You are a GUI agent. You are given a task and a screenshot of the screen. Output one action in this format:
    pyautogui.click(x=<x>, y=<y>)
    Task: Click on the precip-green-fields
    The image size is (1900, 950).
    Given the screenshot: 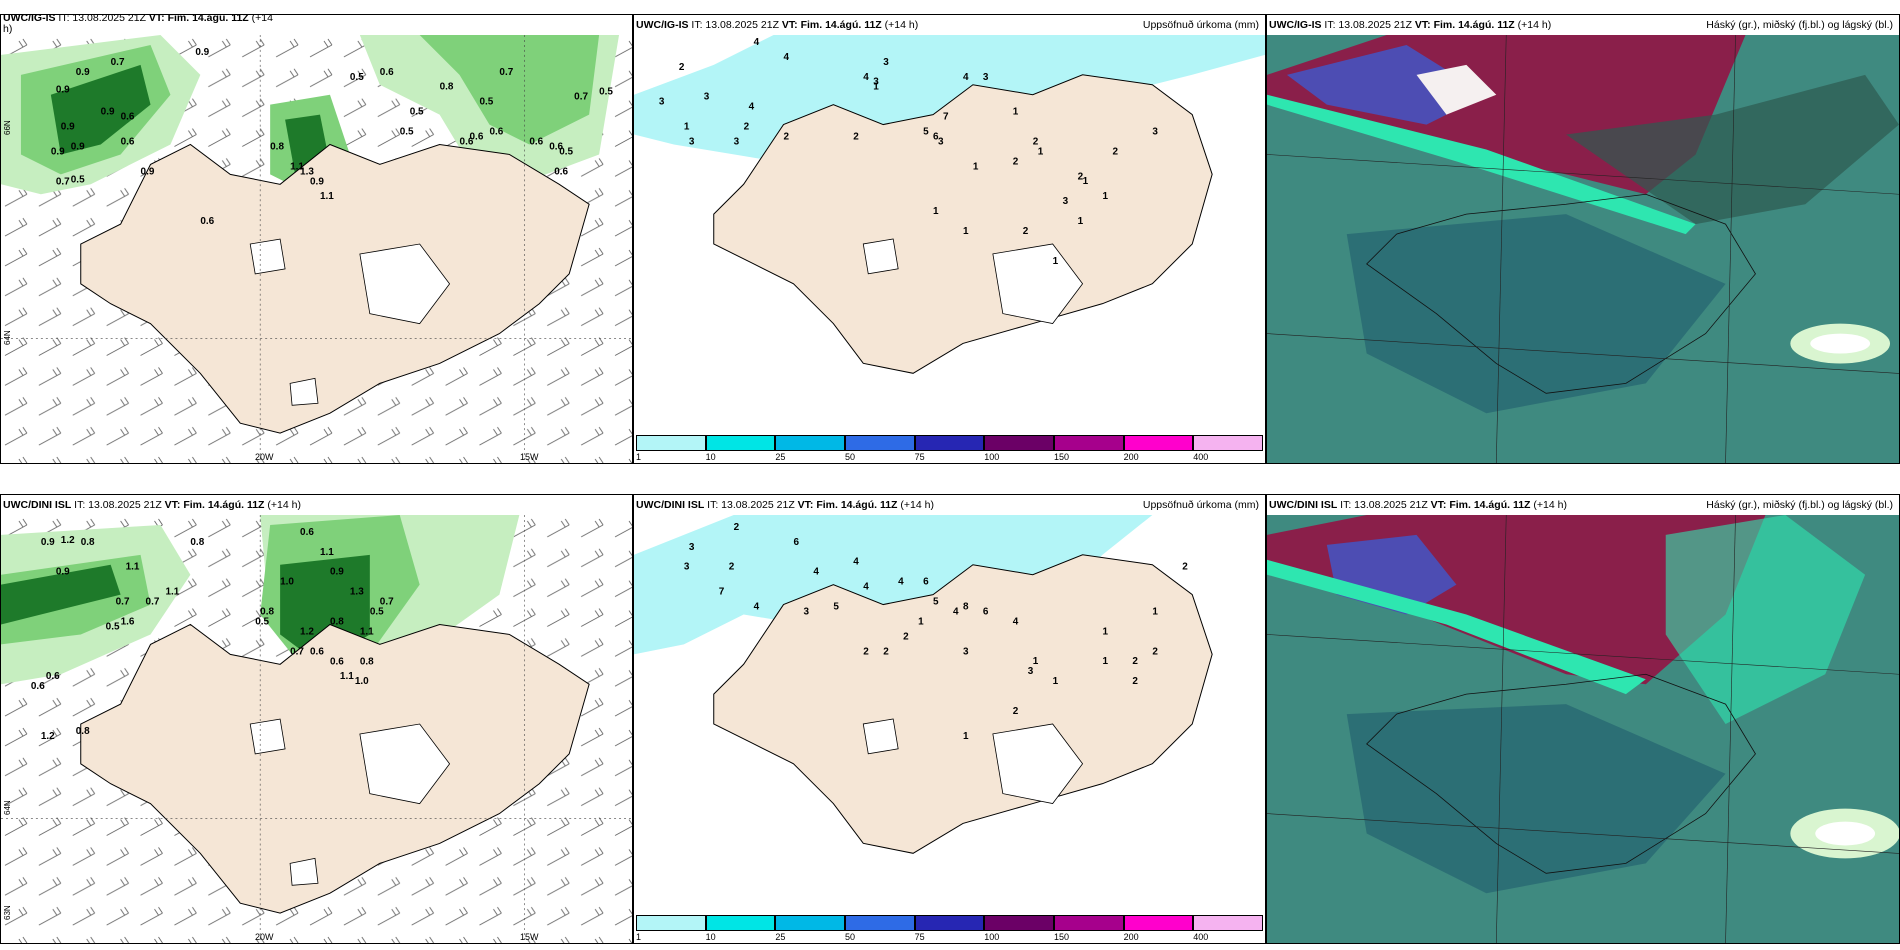 What is the action you would take?
    pyautogui.click(x=310, y=115)
    